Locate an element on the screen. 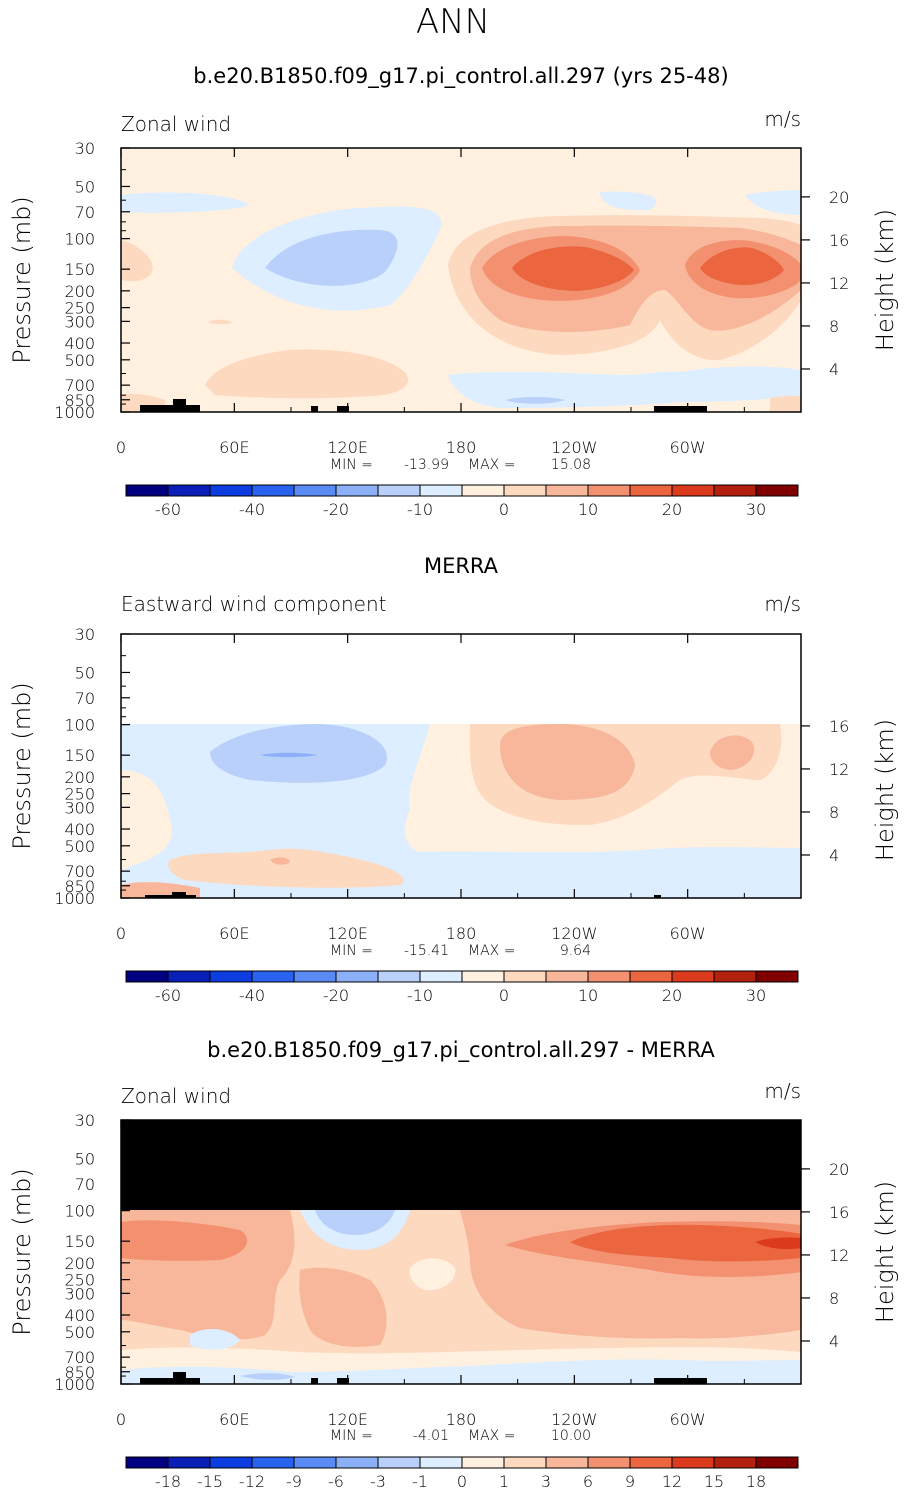 The image size is (907, 1493). contour-pos-surface-east is located at coordinates (785, 403).